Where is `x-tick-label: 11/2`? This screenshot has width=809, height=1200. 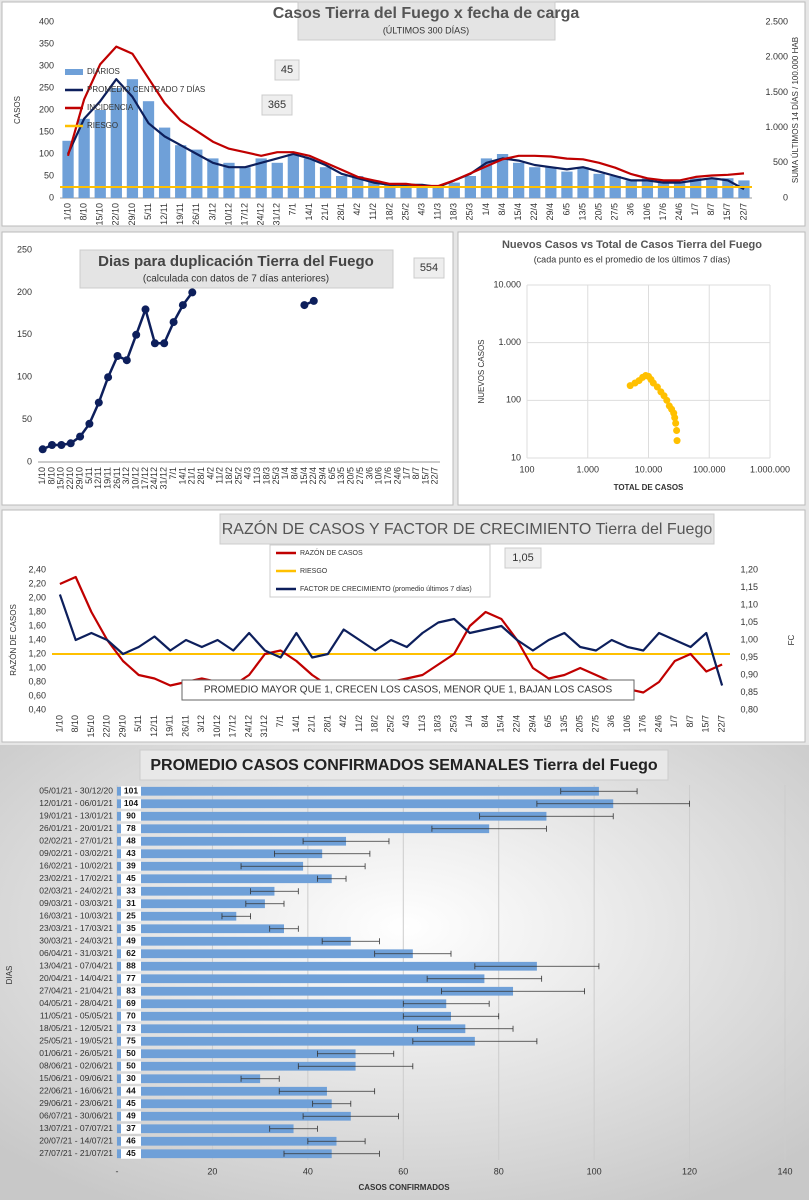 x-tick-label: 11/2 is located at coordinates (220, 475).